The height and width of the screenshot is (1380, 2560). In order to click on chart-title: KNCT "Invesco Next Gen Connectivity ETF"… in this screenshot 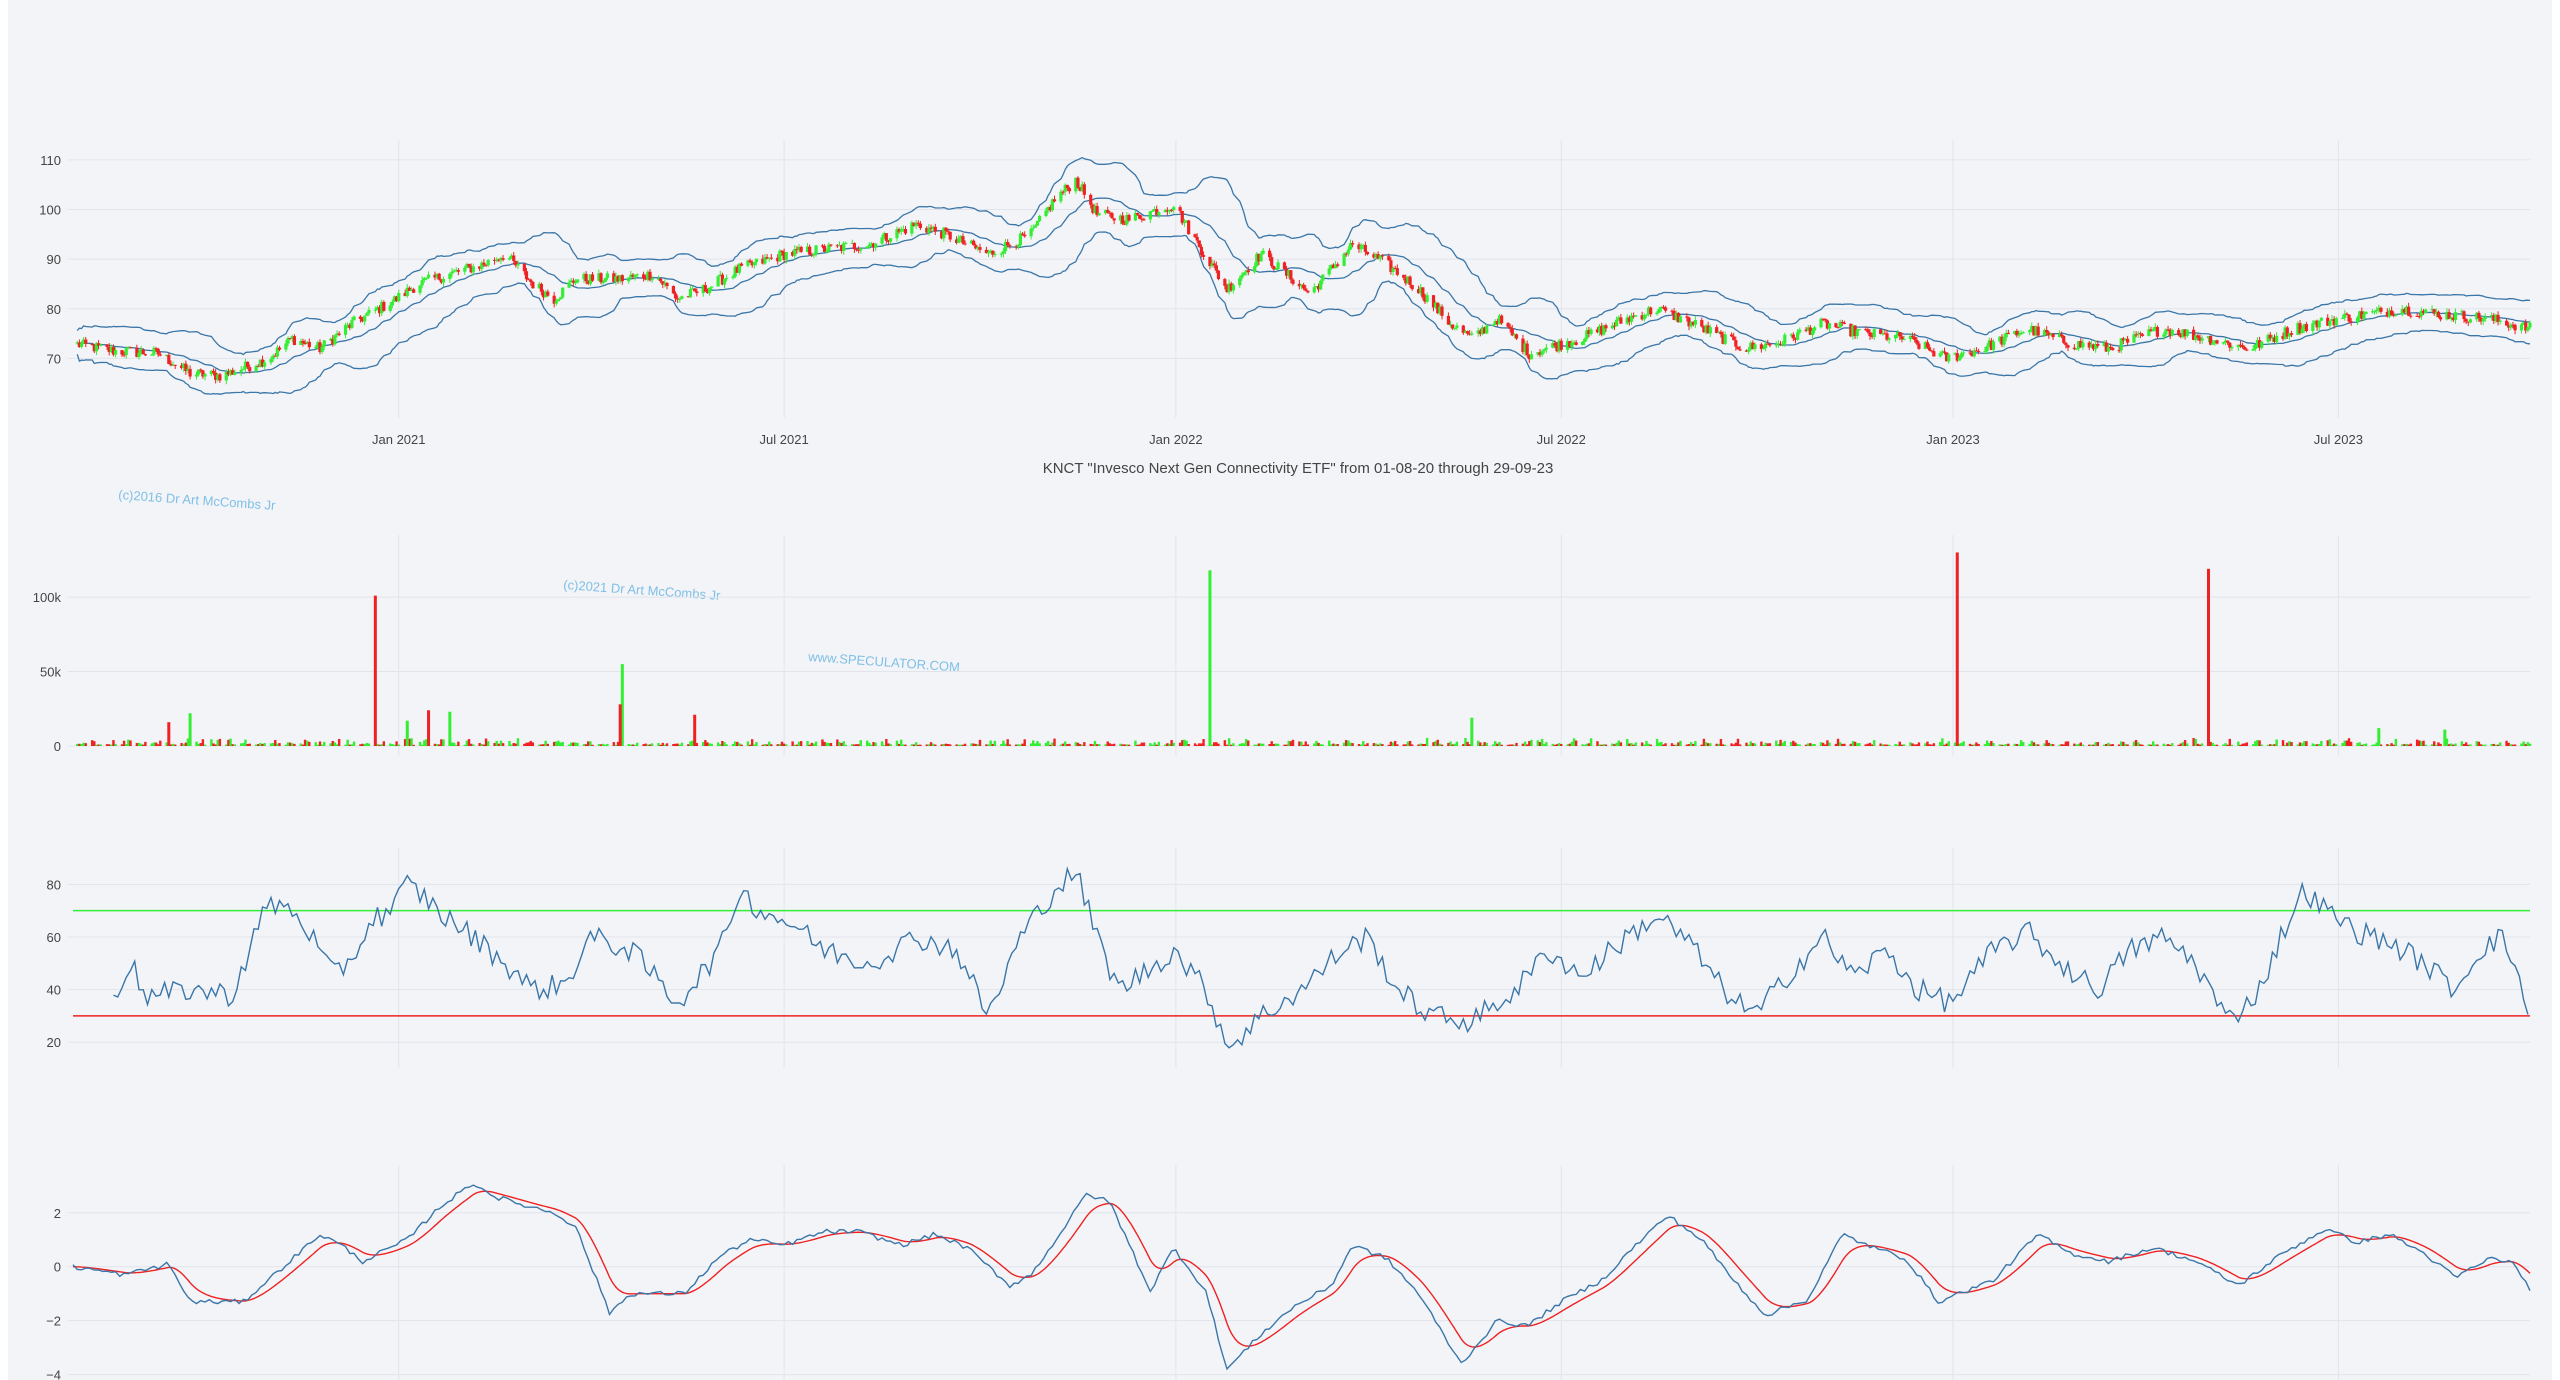, I will do `click(1298, 468)`.